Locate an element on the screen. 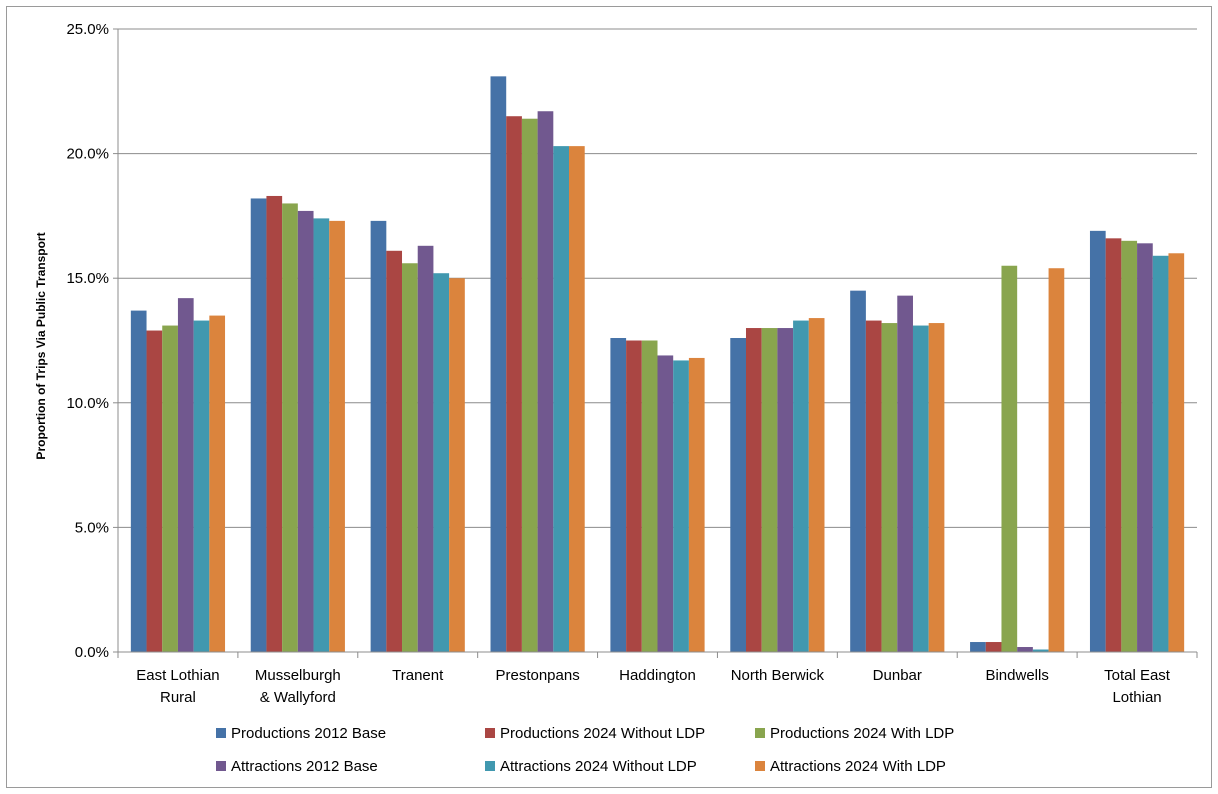 The image size is (1218, 794). legend-item: Productions 2024 With LDP is located at coordinates (854, 733).